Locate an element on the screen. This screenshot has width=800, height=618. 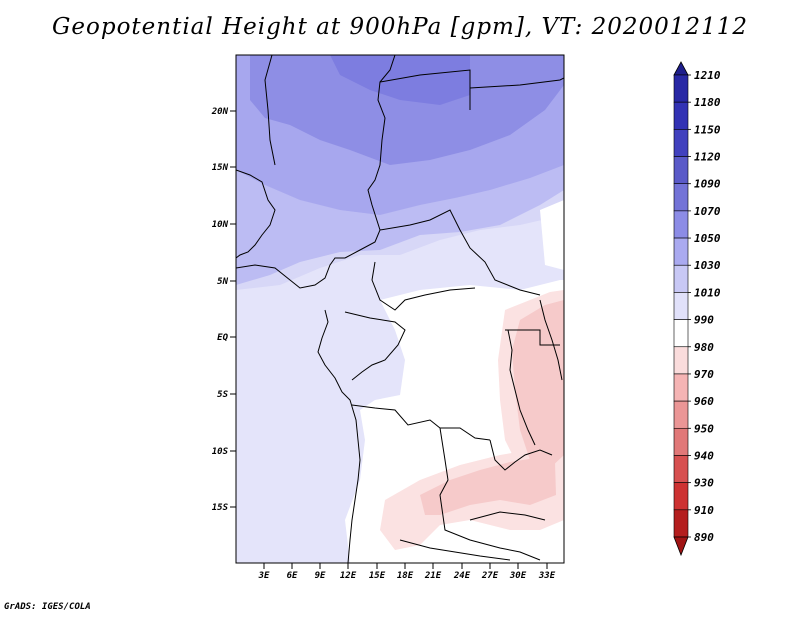
lon-label: 33E is located at coordinates (547, 576).